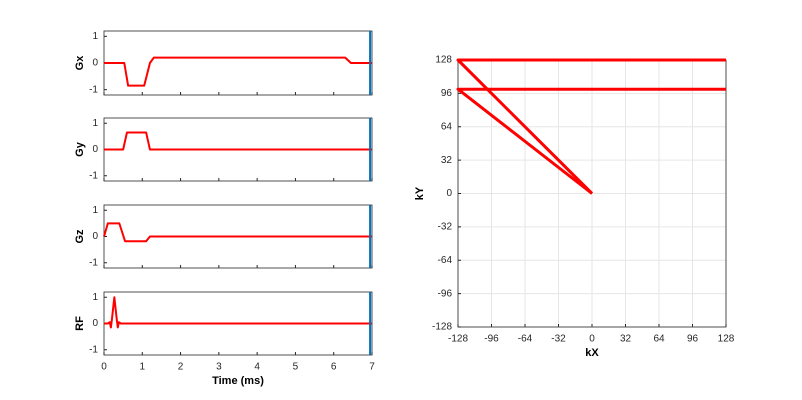 The image size is (802, 400). What do you see at coordinates (80, 323) in the screenshot?
I see `y-axis-label: RF` at bounding box center [80, 323].